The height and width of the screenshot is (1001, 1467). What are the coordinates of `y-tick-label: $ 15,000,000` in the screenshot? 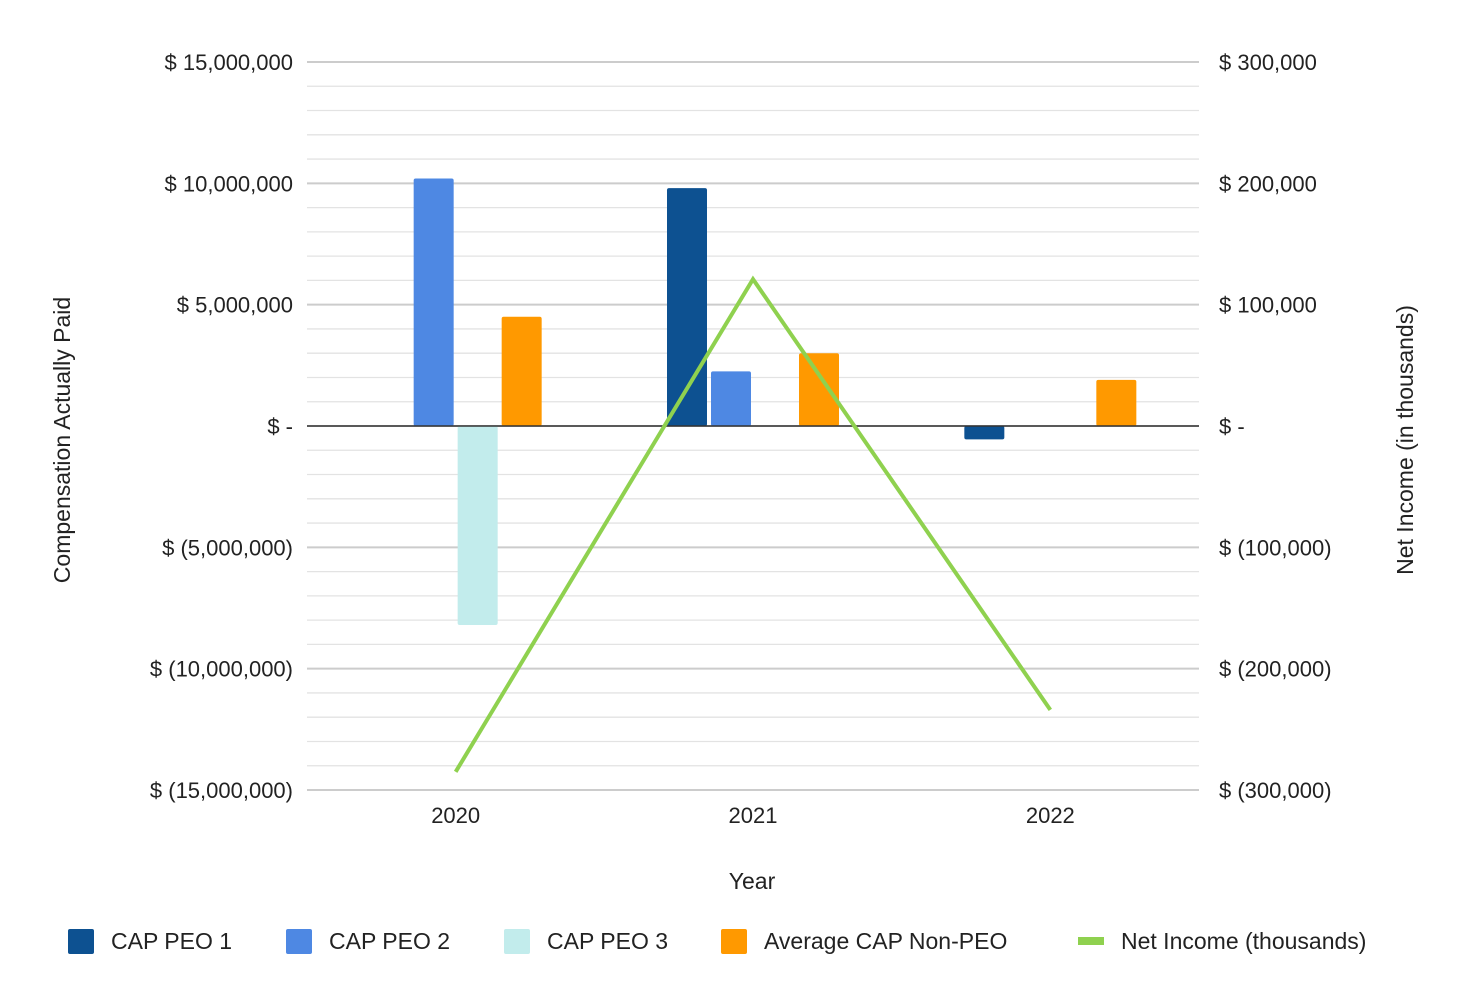 It's located at (229, 62).